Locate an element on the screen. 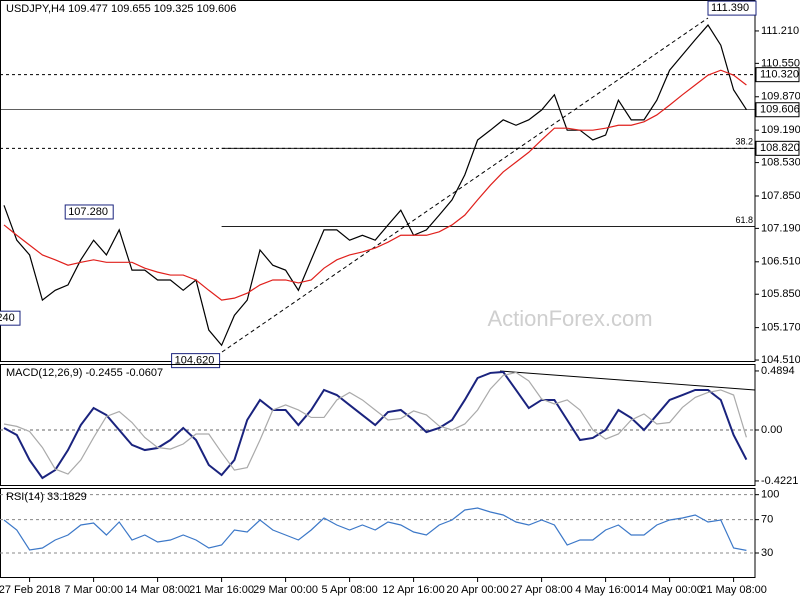 This screenshot has height=600, width=800. fib-label: 38.2 is located at coordinates (744, 142).